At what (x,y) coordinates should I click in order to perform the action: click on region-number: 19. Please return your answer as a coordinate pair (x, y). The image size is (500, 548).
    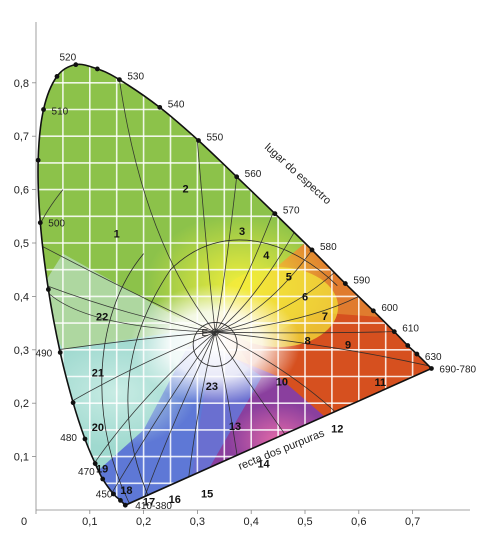
    Looking at the image, I should click on (102, 470).